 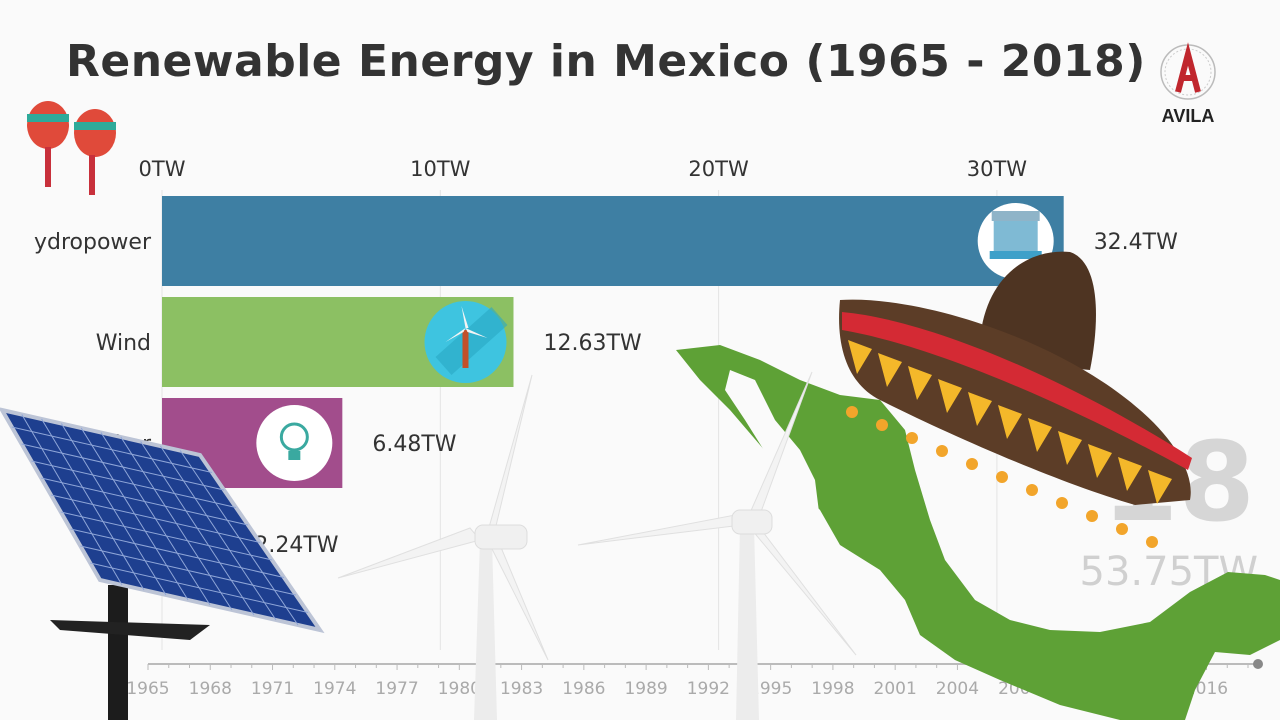 I want to click on timeline-year: 1995, so click(x=770, y=689).